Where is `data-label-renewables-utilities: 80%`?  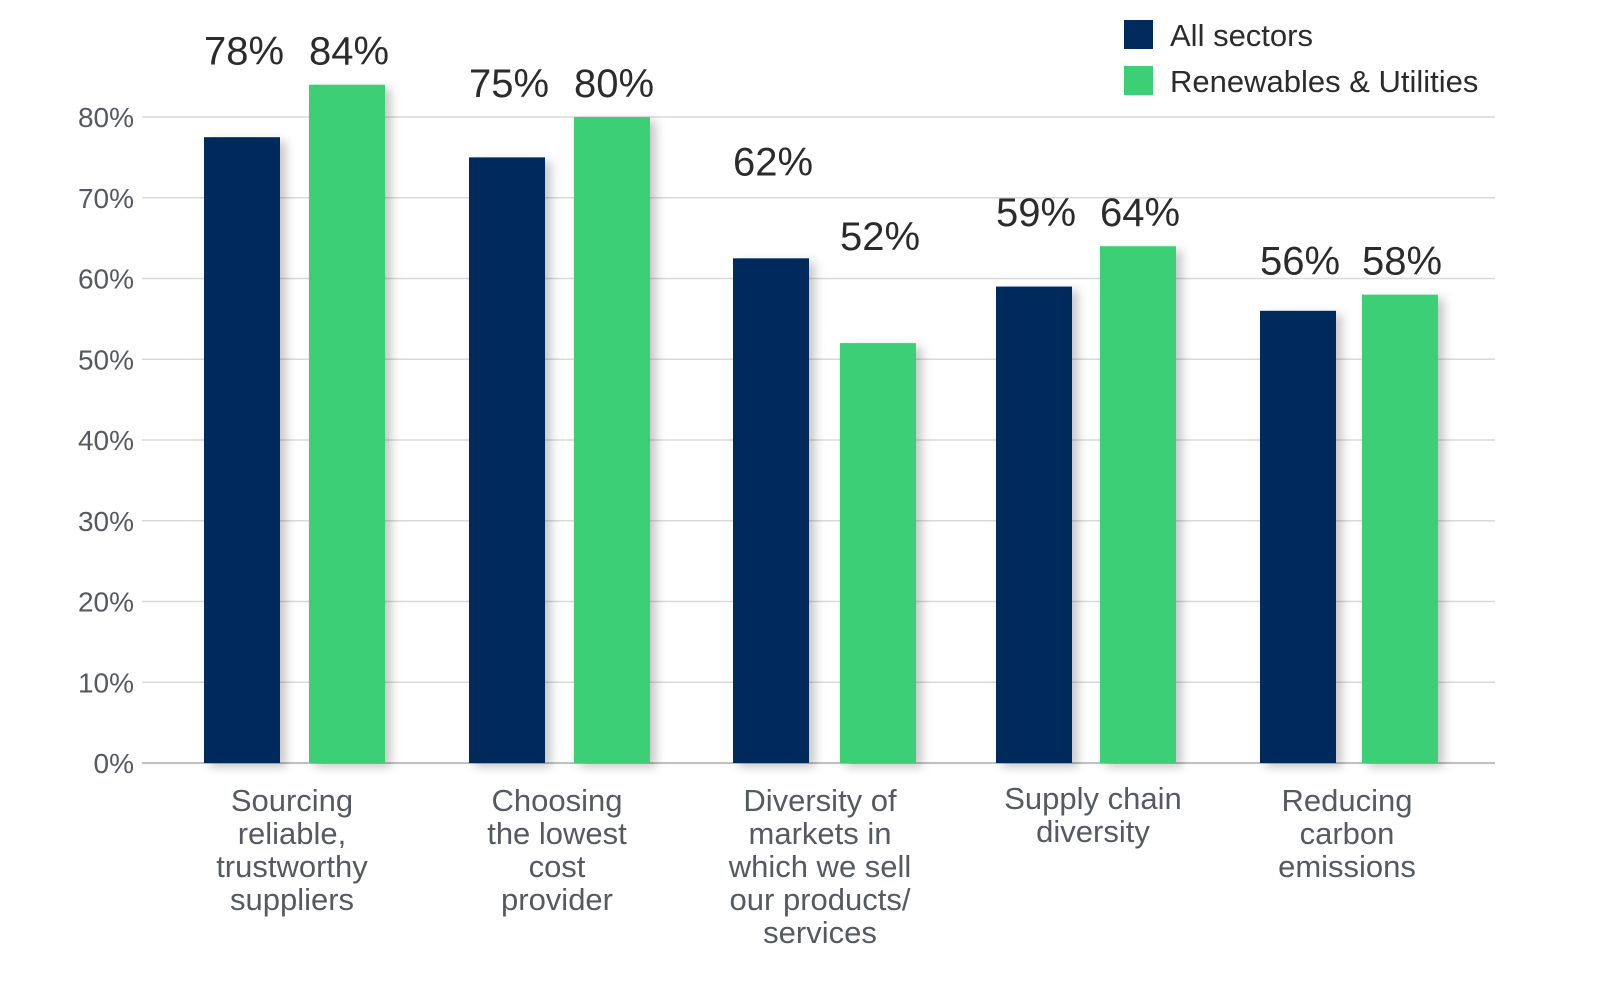 data-label-renewables-utilities: 80% is located at coordinates (614, 84).